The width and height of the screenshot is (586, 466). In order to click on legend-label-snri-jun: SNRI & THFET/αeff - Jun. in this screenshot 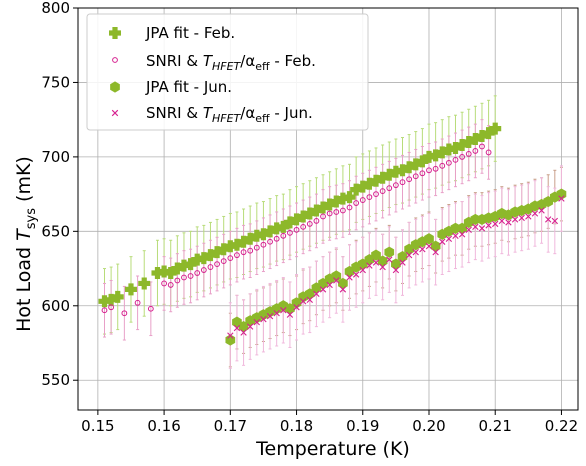, I will do `click(229, 114)`.